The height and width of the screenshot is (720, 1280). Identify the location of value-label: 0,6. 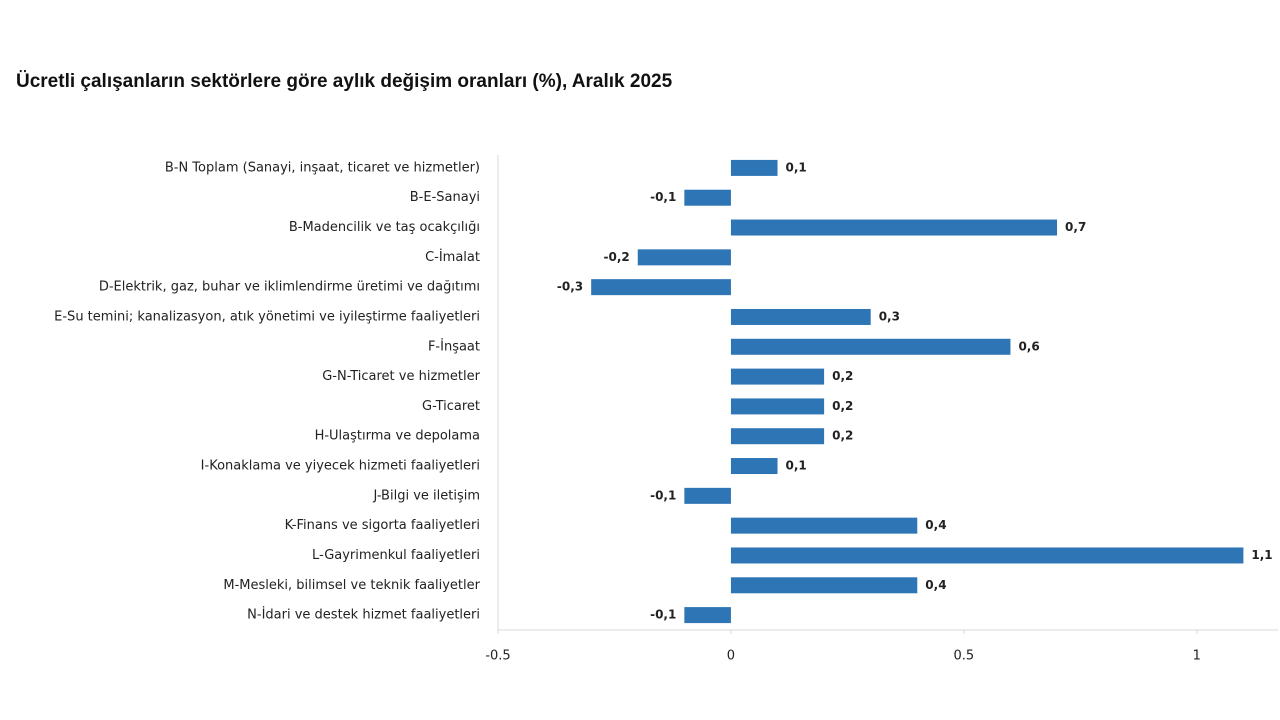
(1028, 346).